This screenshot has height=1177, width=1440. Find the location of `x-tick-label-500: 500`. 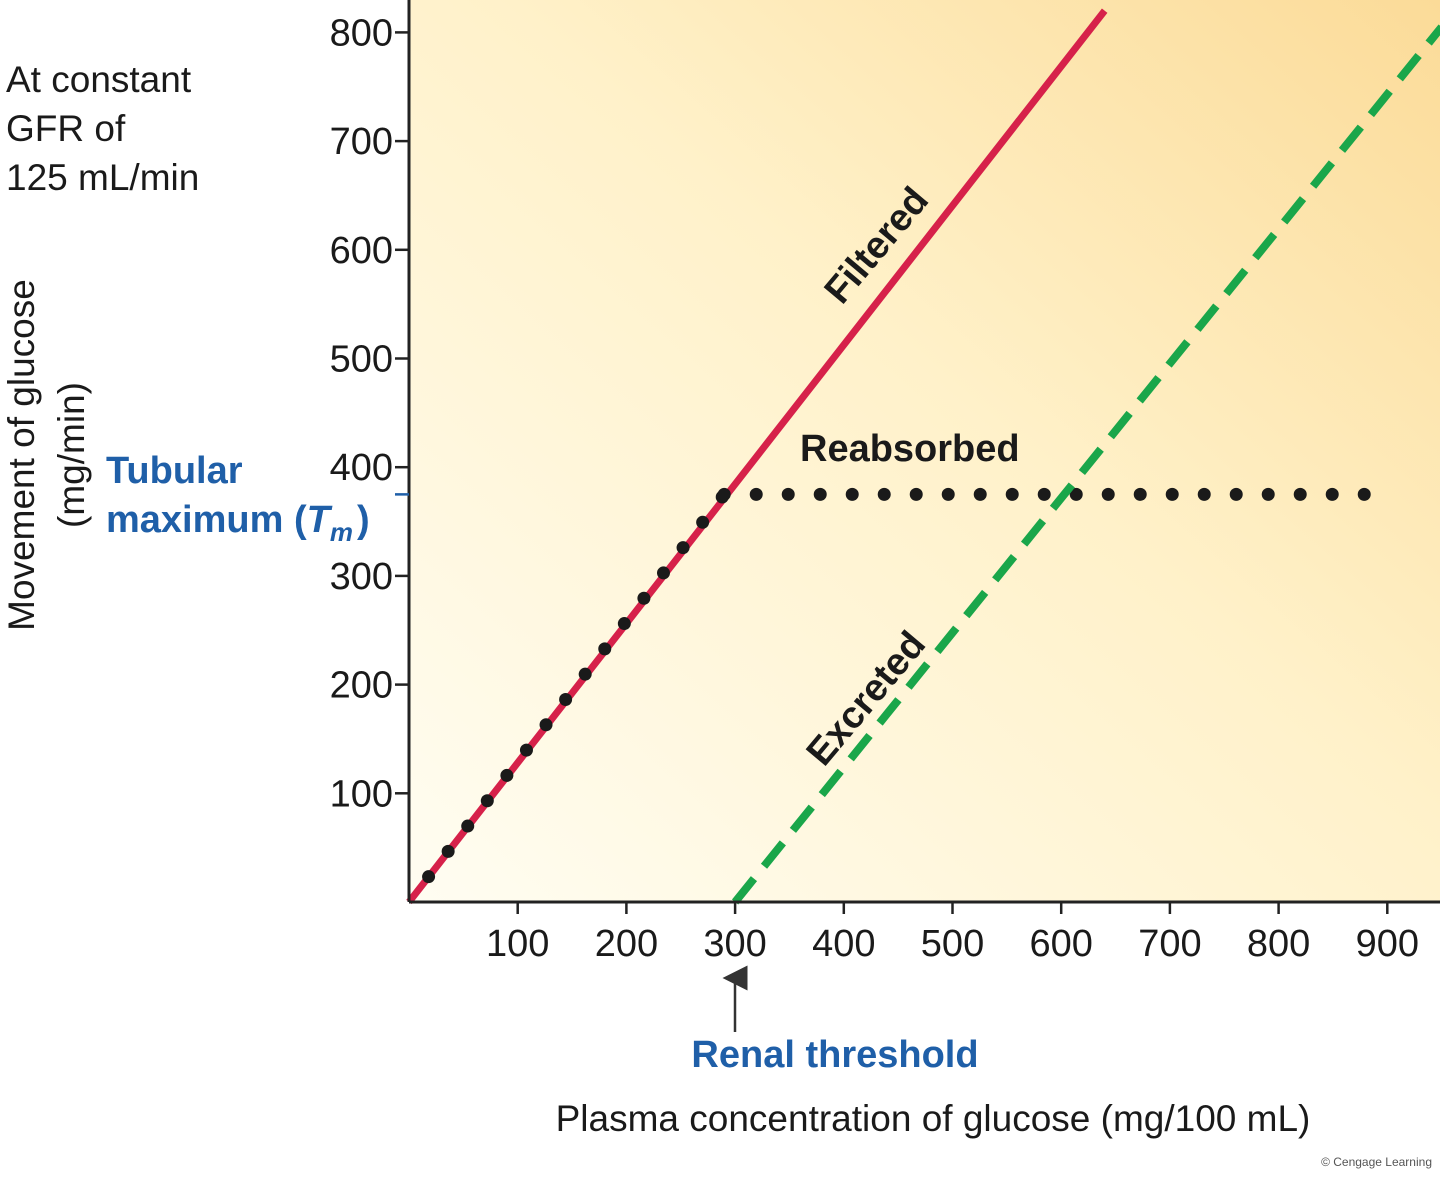

x-tick-label-500: 500 is located at coordinates (952, 944).